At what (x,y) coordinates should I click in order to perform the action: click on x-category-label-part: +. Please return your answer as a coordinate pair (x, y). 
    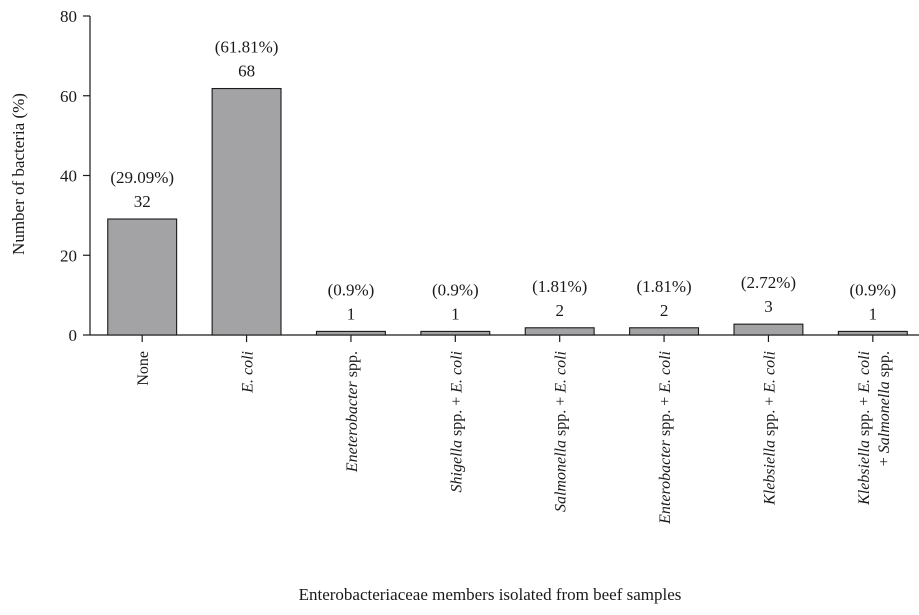
    Looking at the image, I should click on (884, 459).